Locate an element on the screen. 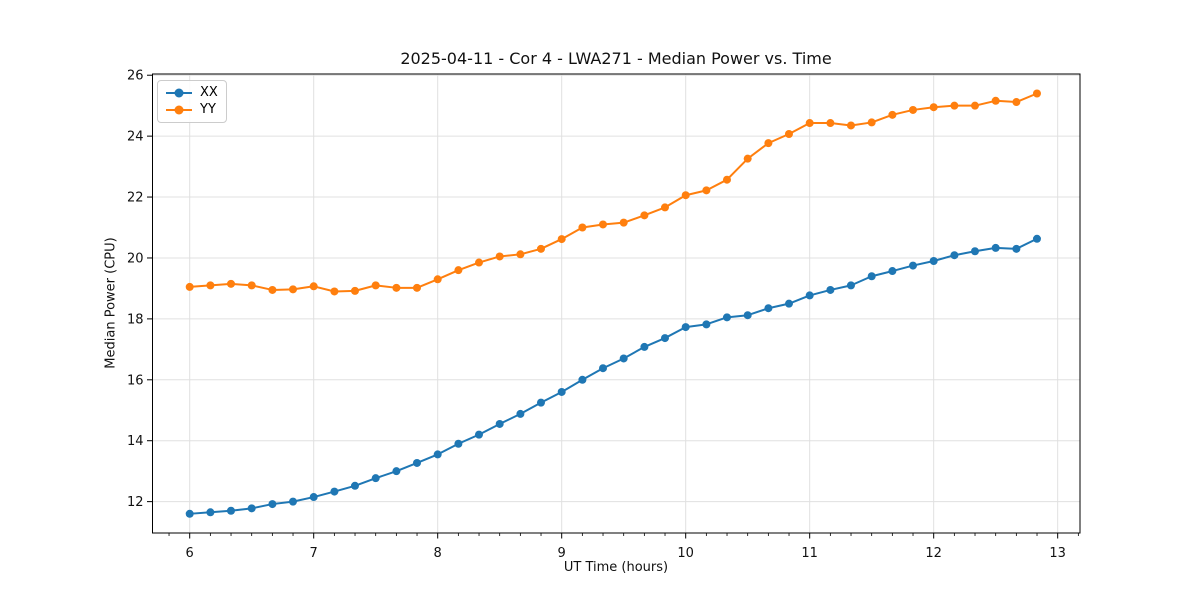 This screenshot has width=1200, height=600. x-tick-label: 9 is located at coordinates (562, 553).